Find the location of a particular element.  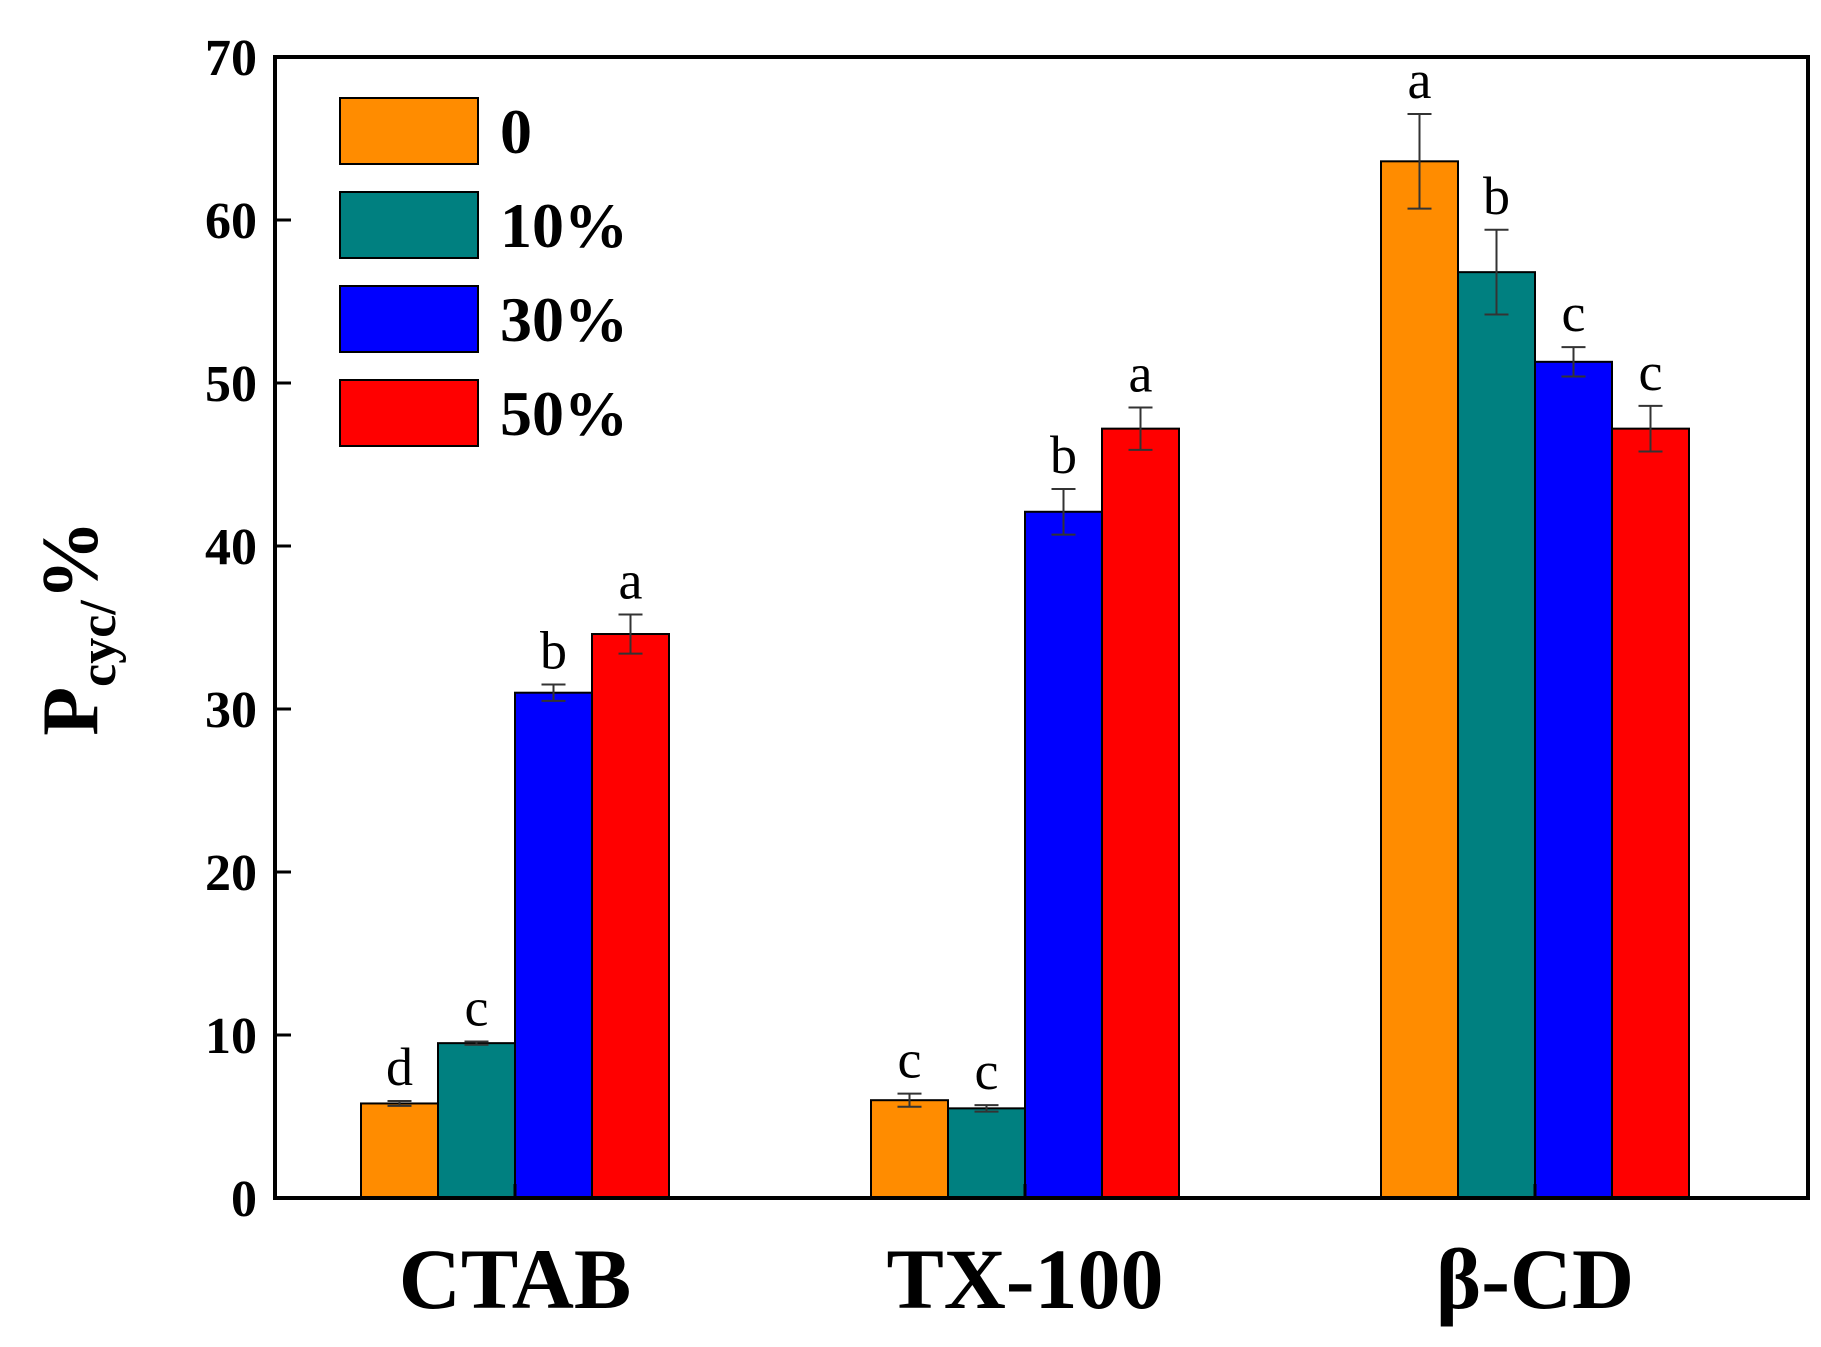

significance-letter-CTAB-50%: a is located at coordinates (631, 580).